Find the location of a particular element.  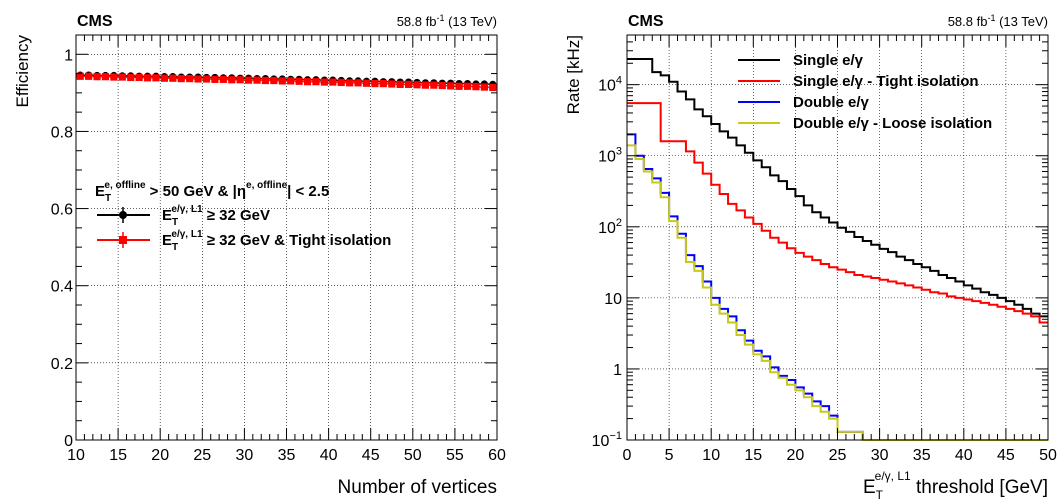

legend-entry-l1: ETe/γ, L1 ≥ 32 GeV is located at coordinates (183, 216).